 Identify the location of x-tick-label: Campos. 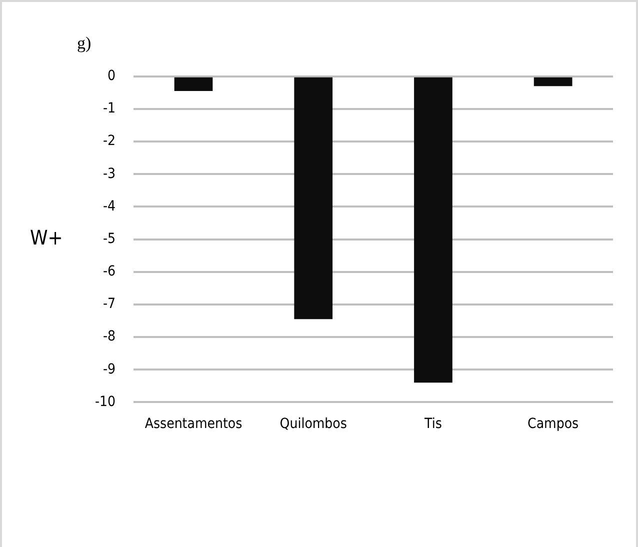
(553, 424).